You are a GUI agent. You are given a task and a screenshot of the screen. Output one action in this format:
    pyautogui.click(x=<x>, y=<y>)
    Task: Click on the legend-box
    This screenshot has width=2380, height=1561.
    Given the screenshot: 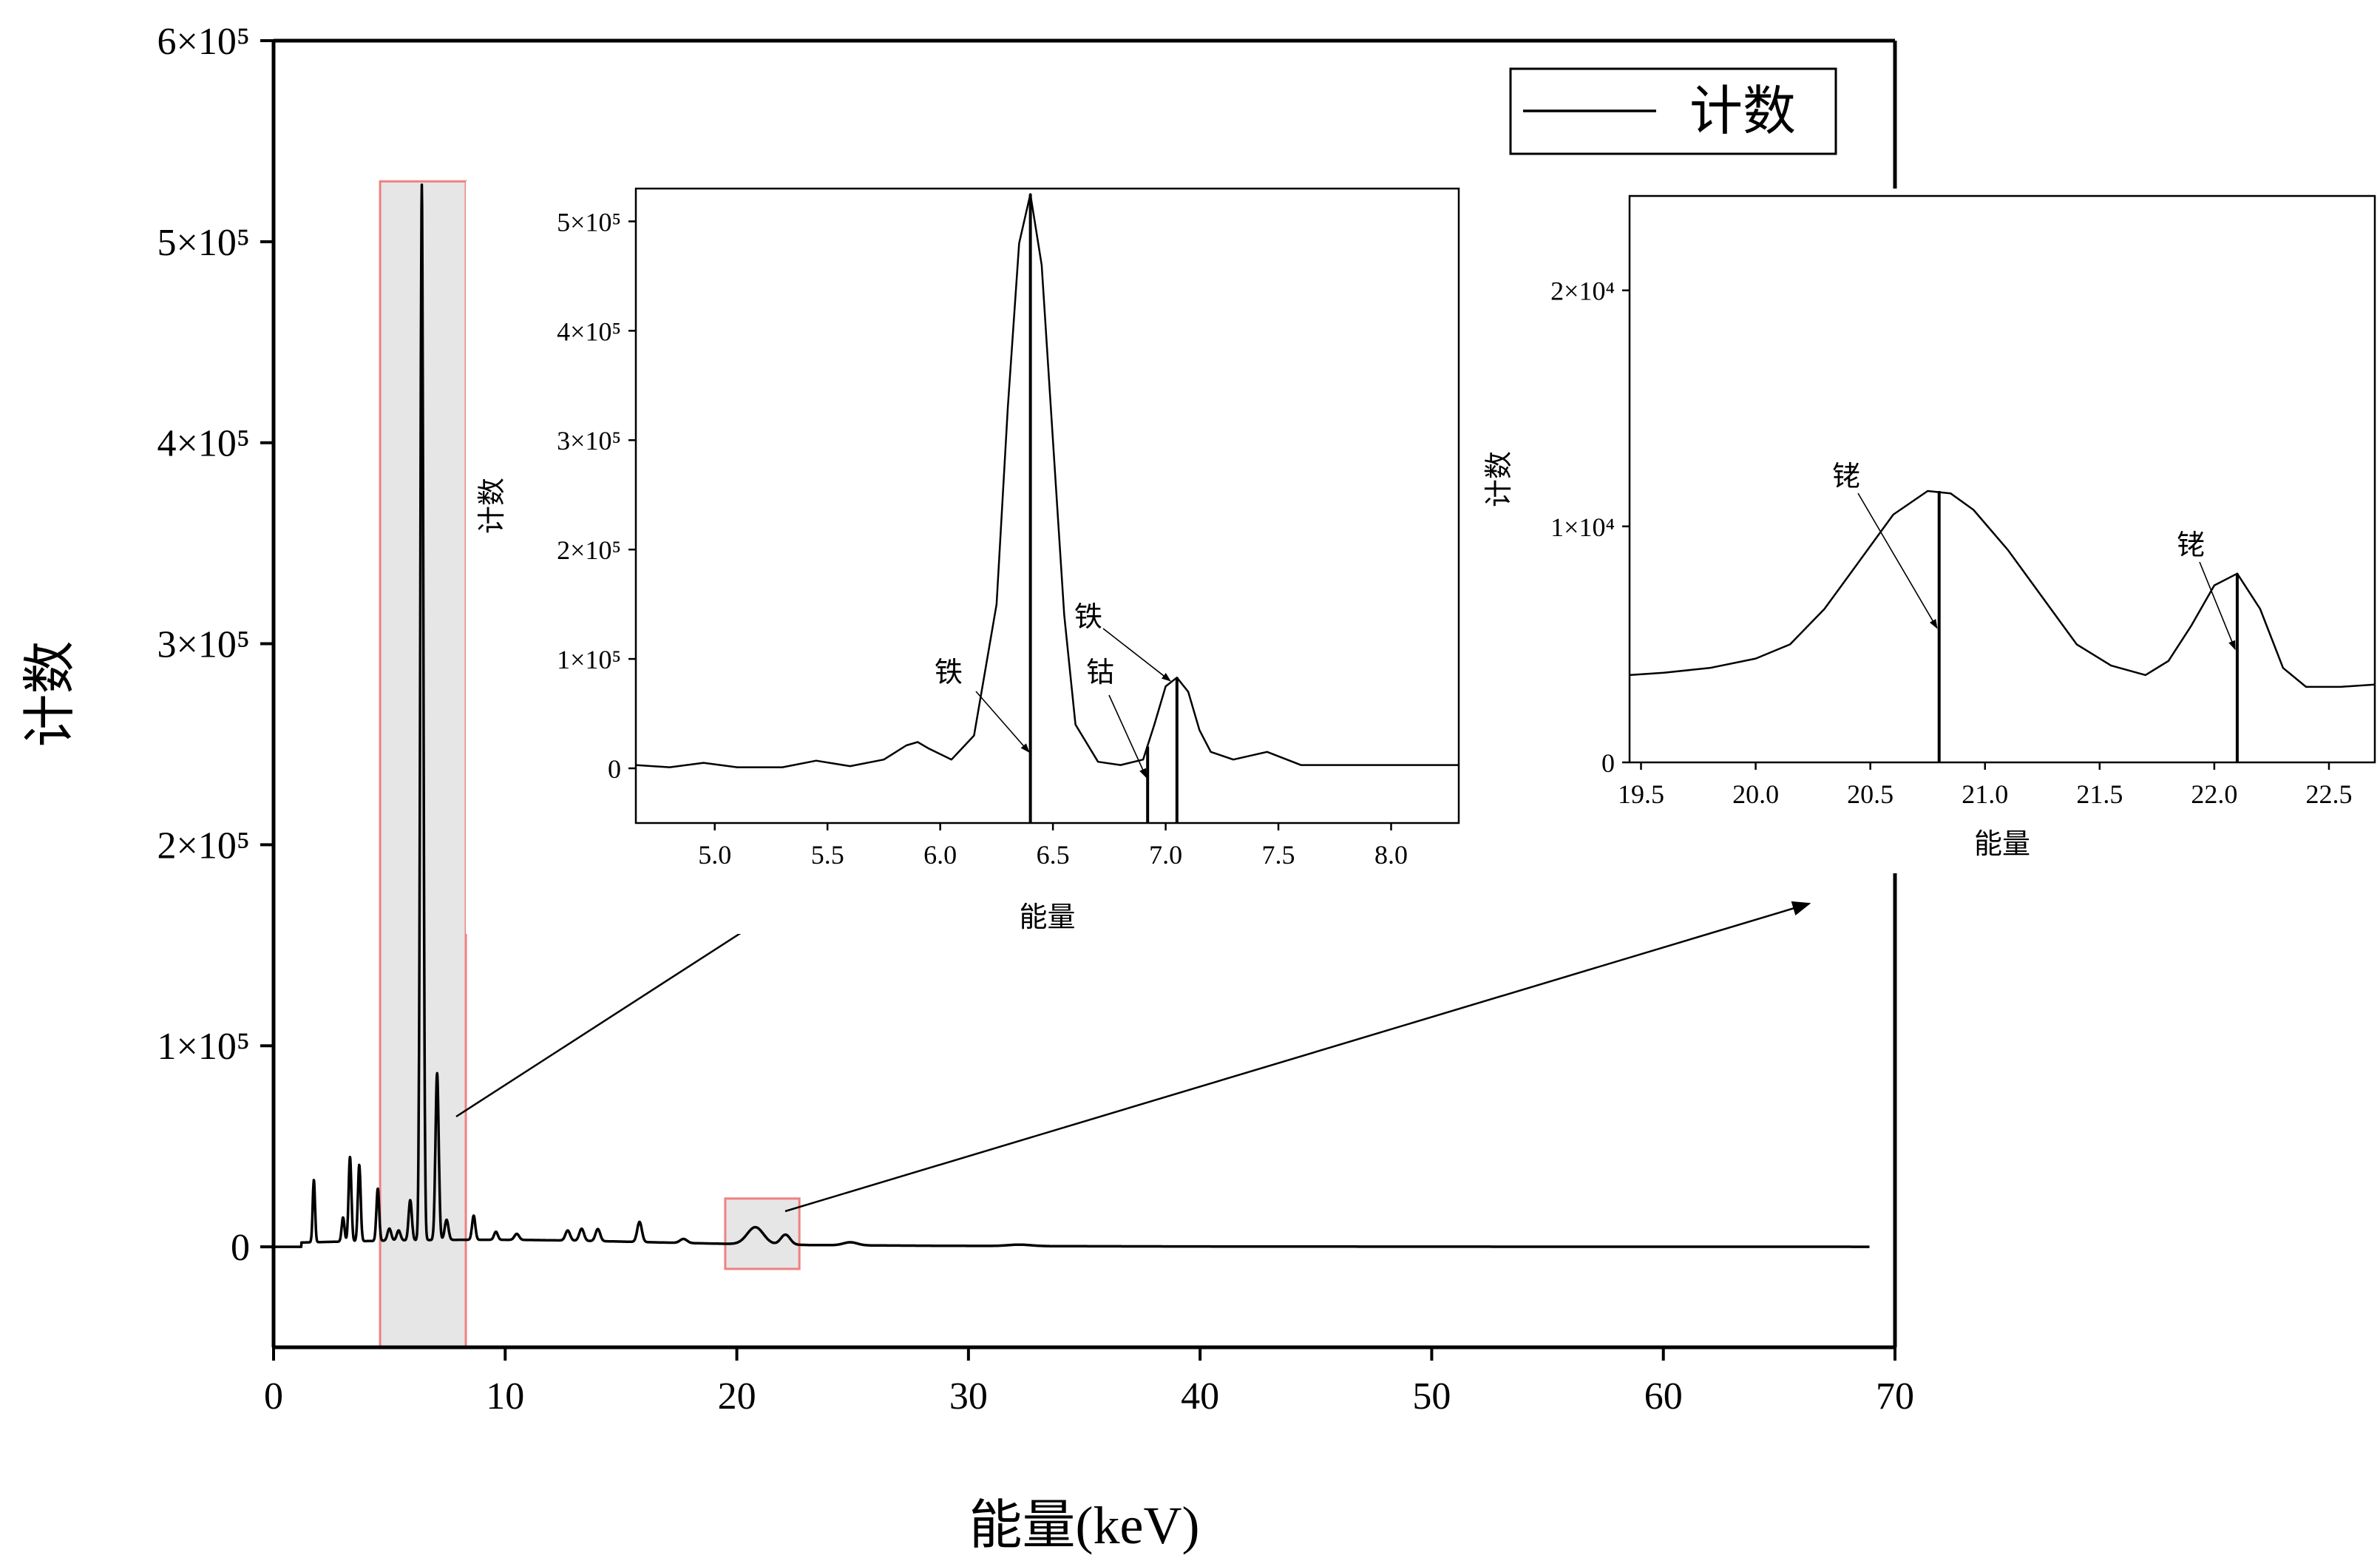 What is the action you would take?
    pyautogui.click(x=1673, y=111)
    